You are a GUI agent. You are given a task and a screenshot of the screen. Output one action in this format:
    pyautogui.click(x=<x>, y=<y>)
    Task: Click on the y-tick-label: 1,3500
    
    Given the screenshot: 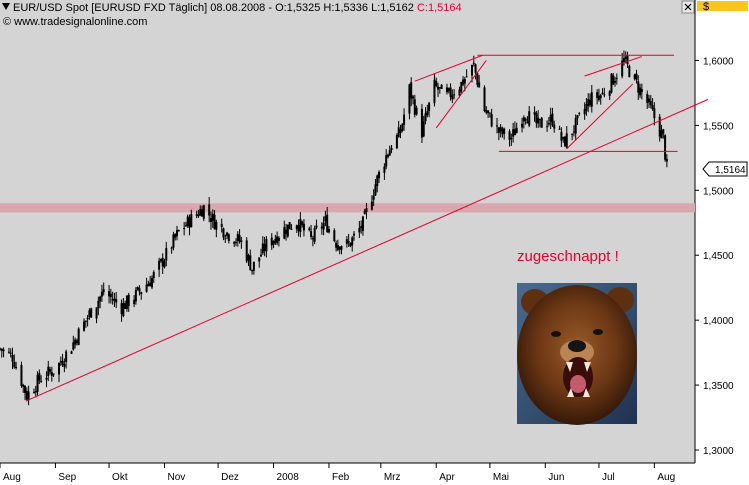 What is the action you would take?
    pyautogui.click(x=718, y=386)
    